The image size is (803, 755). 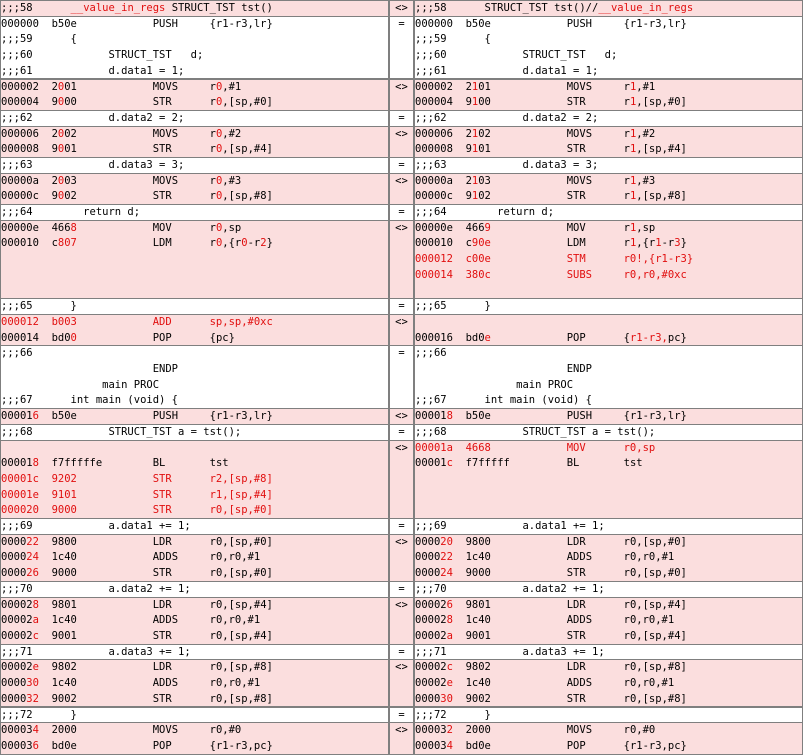 I want to click on code-segment: 03 MOVS r, so click(x=554, y=180).